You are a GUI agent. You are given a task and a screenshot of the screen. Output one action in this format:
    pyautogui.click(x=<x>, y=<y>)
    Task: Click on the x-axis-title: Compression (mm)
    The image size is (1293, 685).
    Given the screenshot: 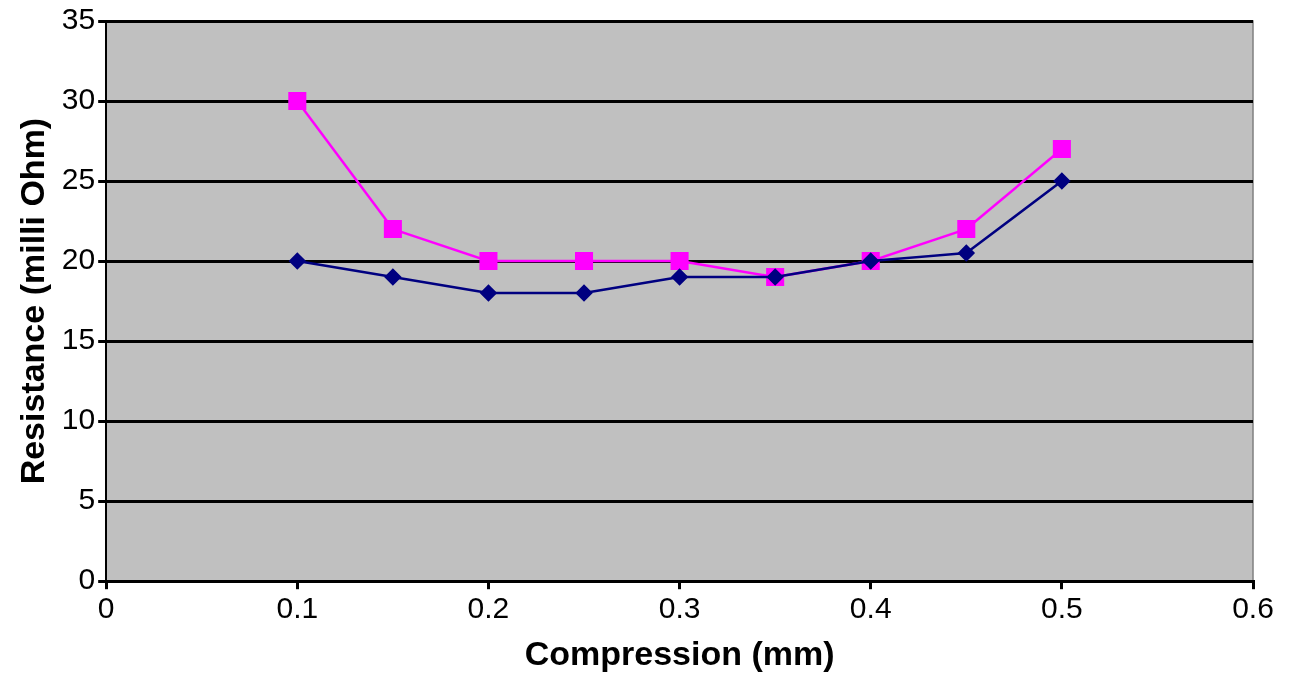 What is the action you would take?
    pyautogui.click(x=679, y=652)
    